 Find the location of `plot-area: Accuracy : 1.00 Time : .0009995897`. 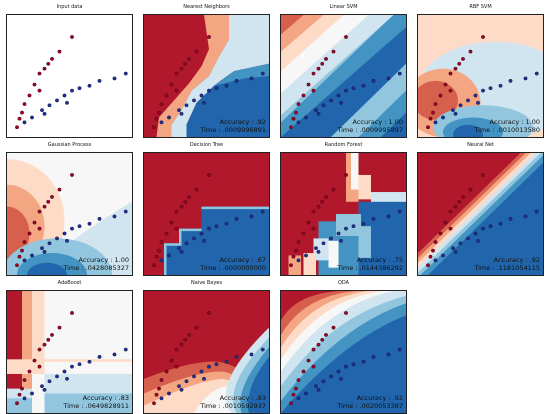

plot-area: Accuracy : 1.00 Time : .0009995897 is located at coordinates (343, 76).